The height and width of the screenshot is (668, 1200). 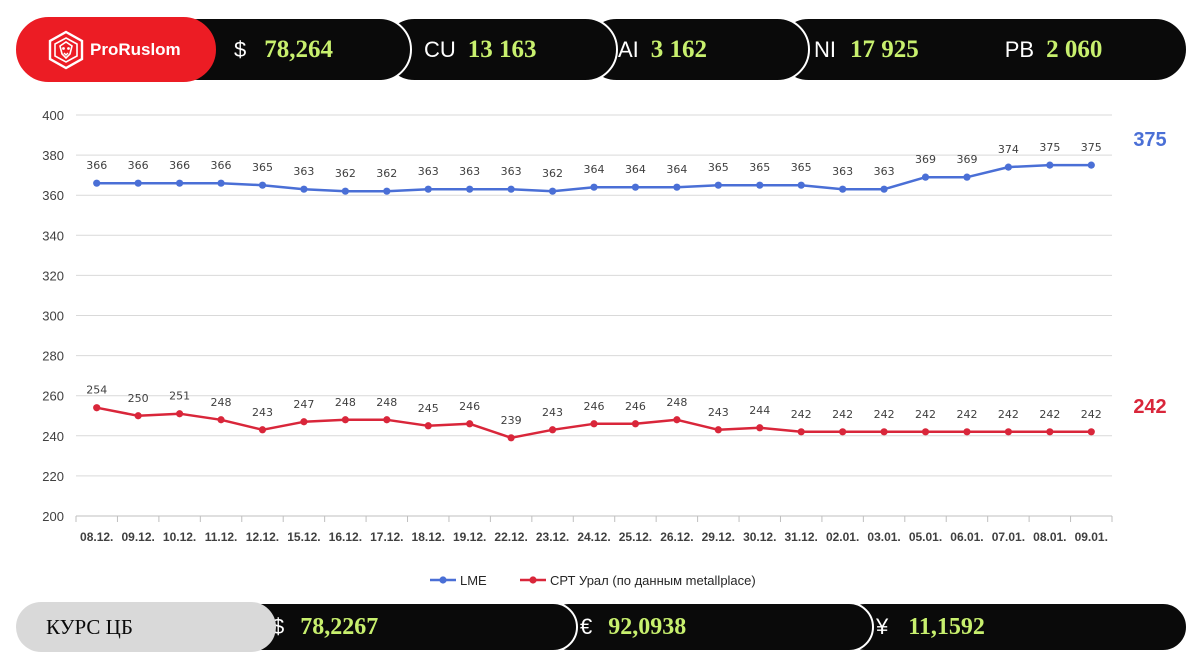 I want to click on ticker-value: 2 060, so click(x=1074, y=49).